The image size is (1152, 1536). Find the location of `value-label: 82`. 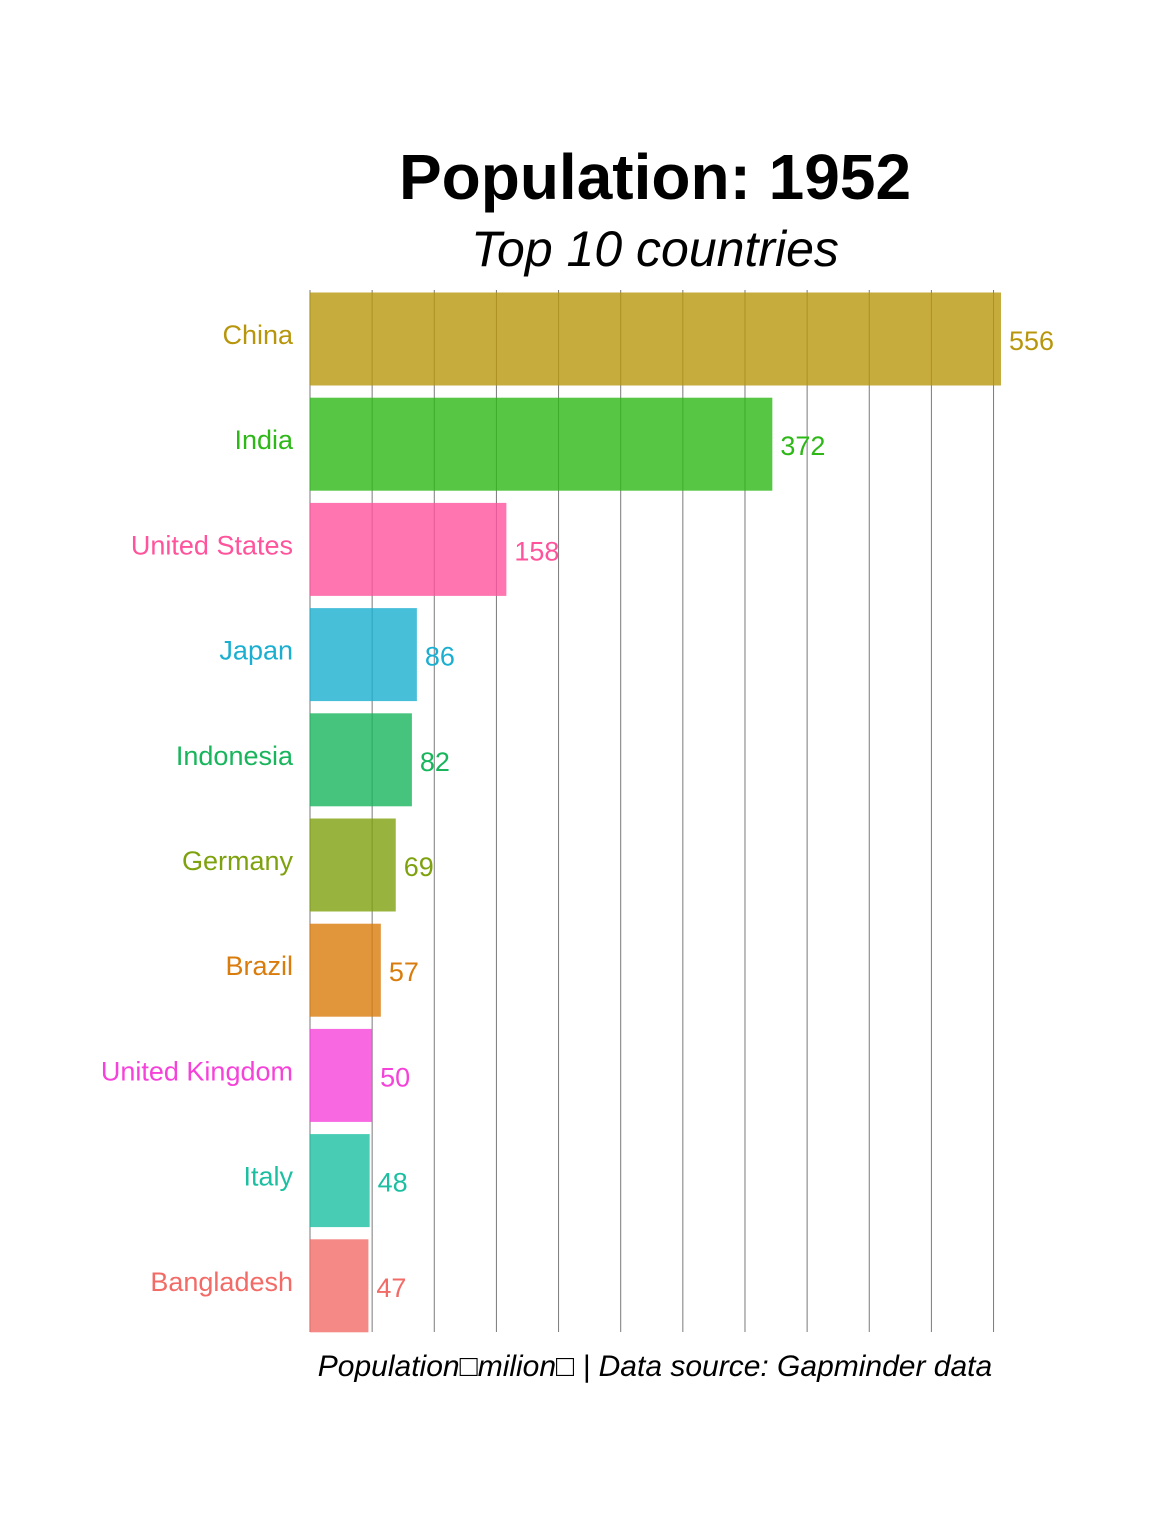

value-label: 82 is located at coordinates (435, 762).